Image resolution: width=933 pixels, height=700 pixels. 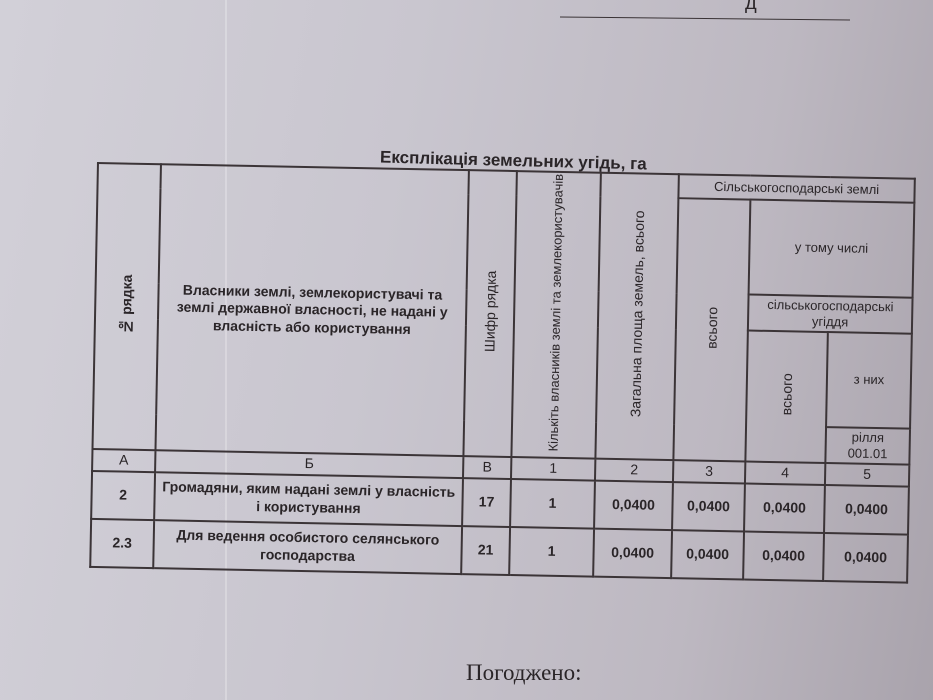 I want to click on index-cell: 3, so click(x=709, y=472).